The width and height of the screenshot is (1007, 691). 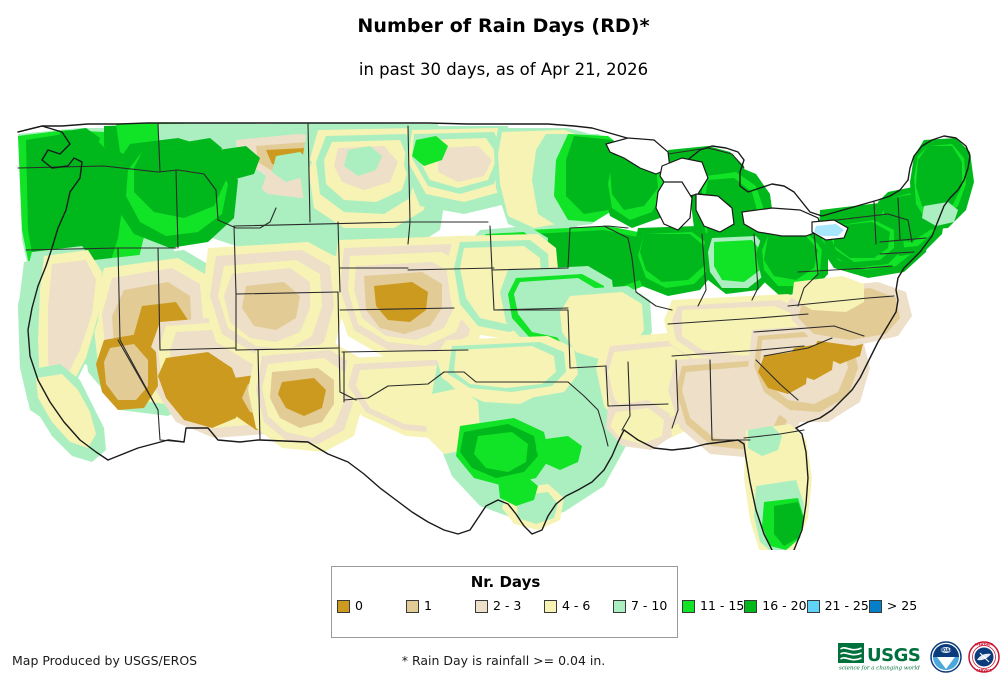 I want to click on legend-item-7: 21 - 25, so click(x=837, y=606).